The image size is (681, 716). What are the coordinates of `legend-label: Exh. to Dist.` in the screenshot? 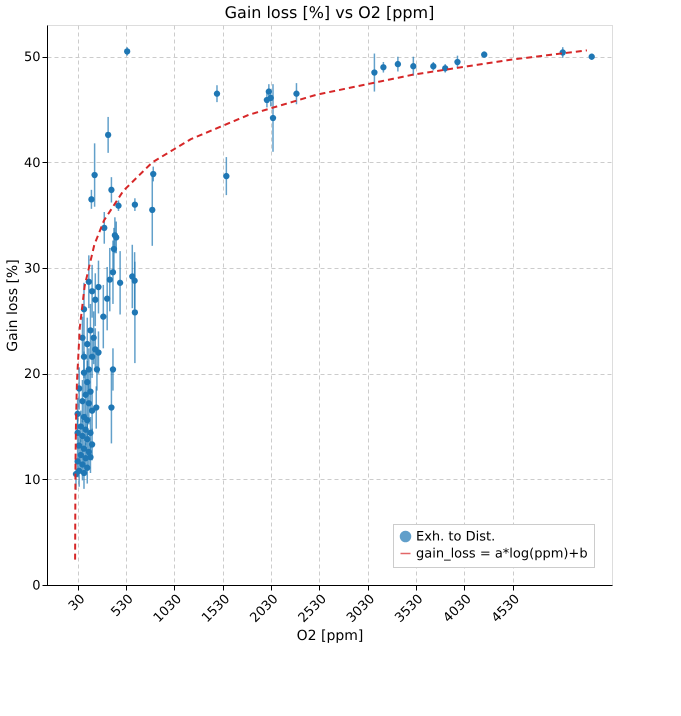 It's located at (456, 537).